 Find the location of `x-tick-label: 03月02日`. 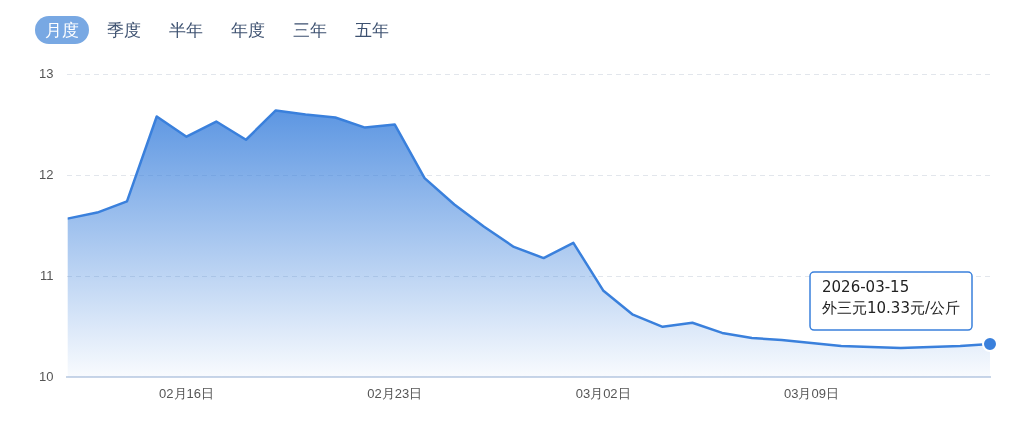

x-tick-label: 03月02日 is located at coordinates (603, 393).